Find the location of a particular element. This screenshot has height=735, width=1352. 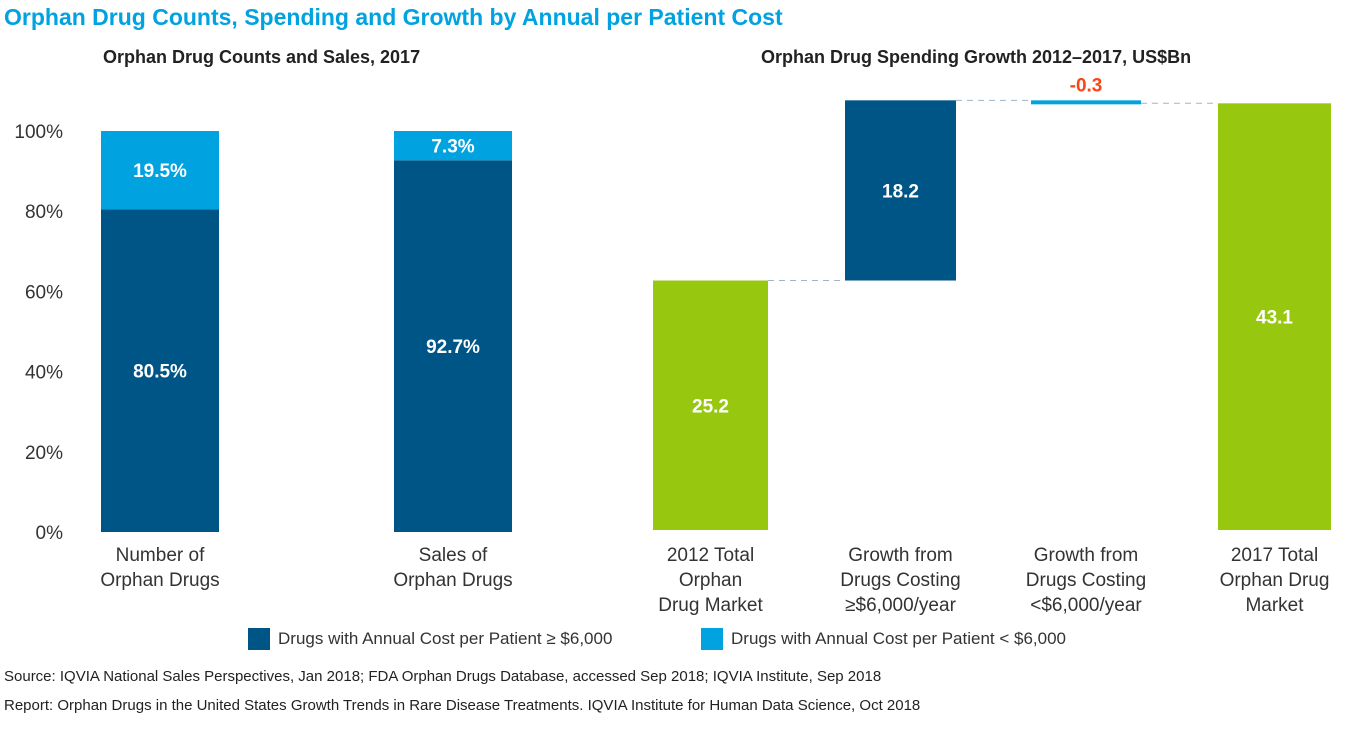

x-tick-label: <$6,000/year is located at coordinates (1086, 605).